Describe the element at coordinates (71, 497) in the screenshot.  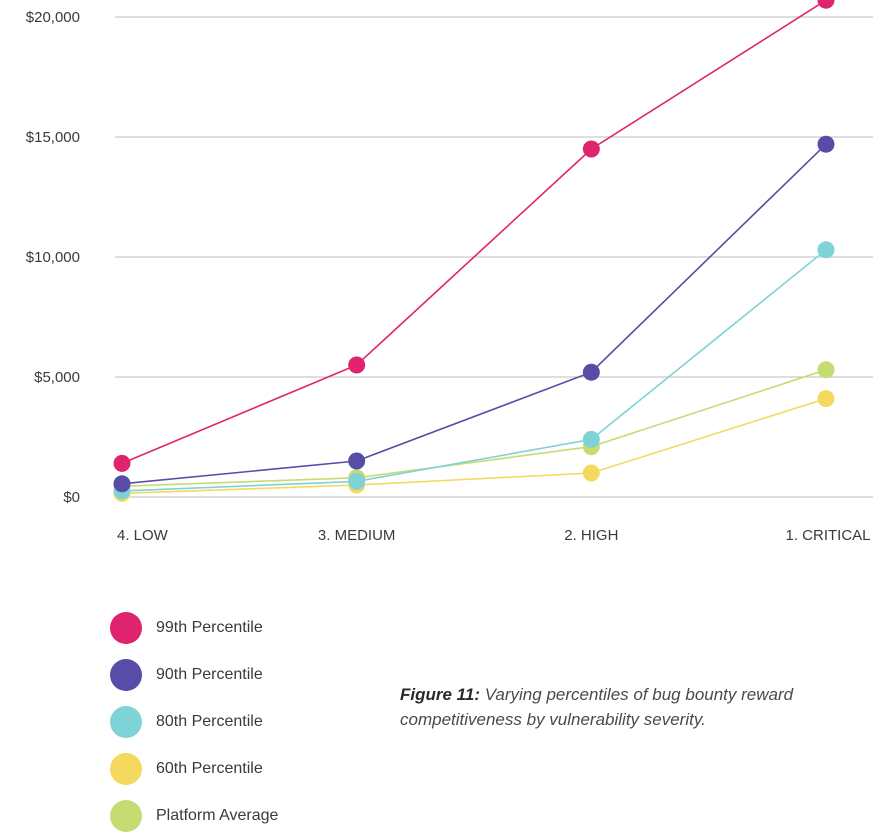
I see `y-tick-label: $0` at that location.